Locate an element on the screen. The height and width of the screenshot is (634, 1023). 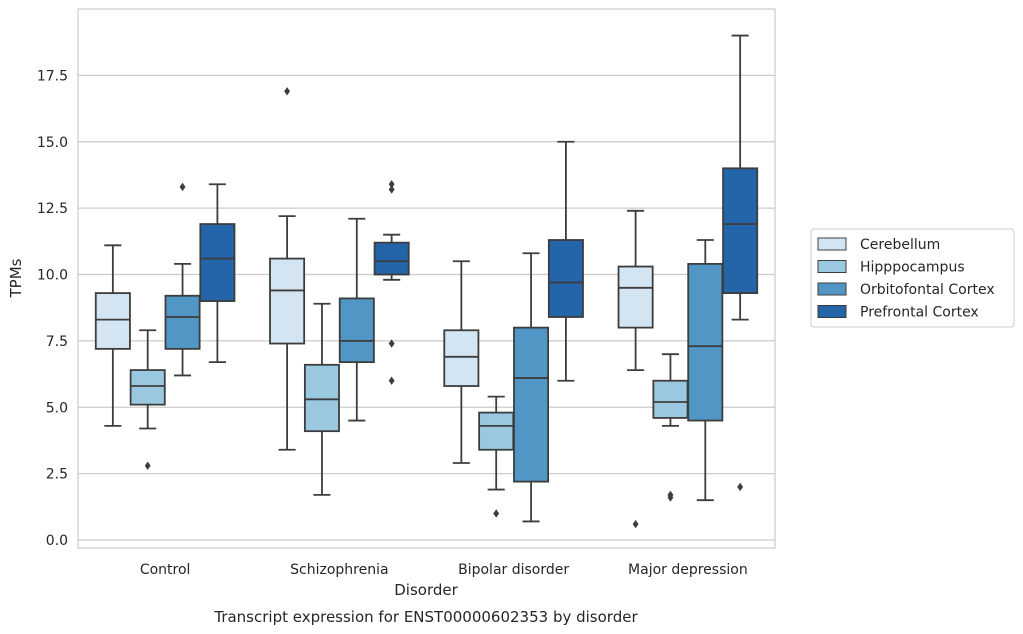
legend-label: Prefrontal Cortex is located at coordinates (919, 313).